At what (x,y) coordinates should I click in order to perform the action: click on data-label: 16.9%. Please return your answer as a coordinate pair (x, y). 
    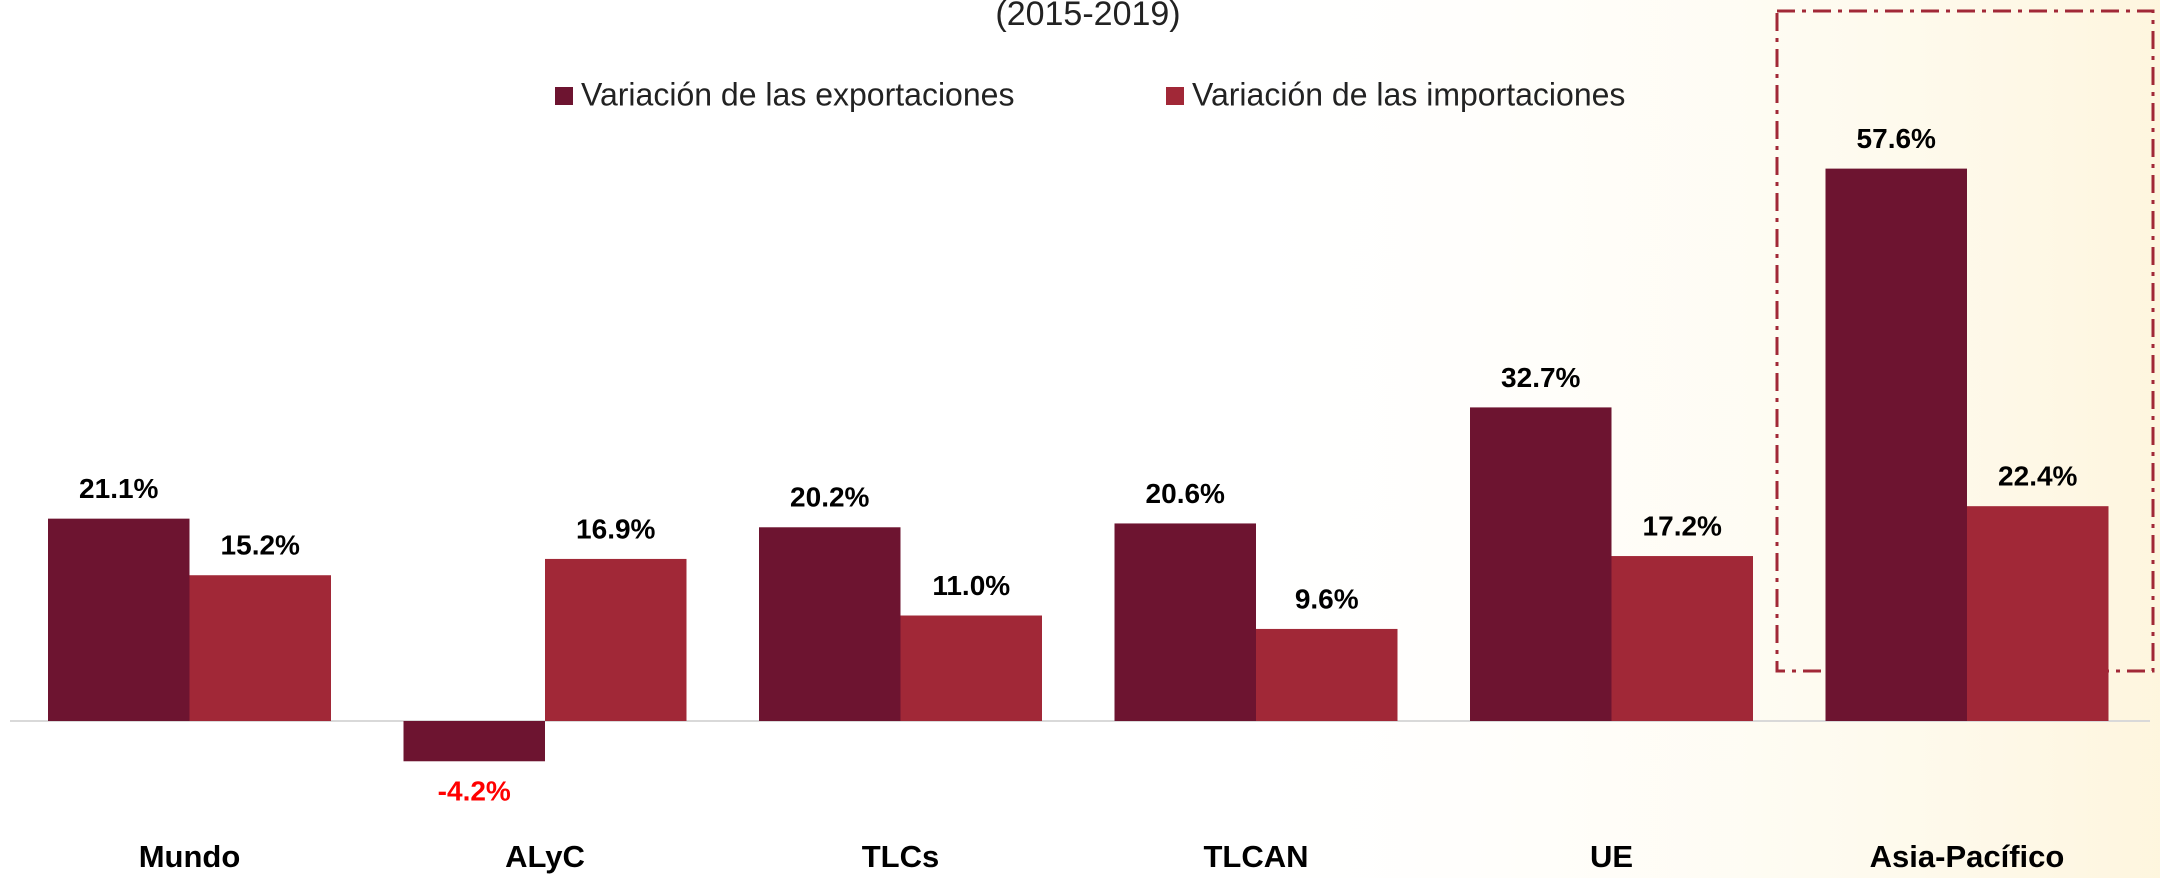
    Looking at the image, I should click on (615, 528).